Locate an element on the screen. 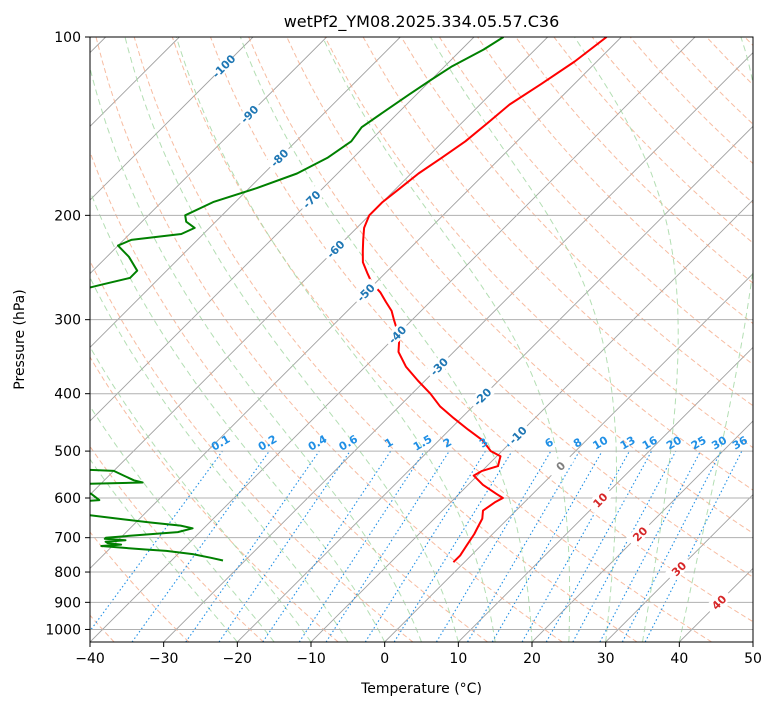 This screenshot has height=708, width=775. chart-title: wetPf2_YM08.2025.334.05.57.C36 is located at coordinates (422, 22).